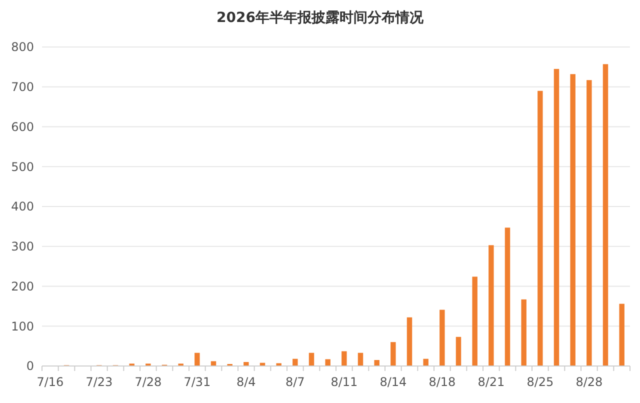 This screenshot has height=403, width=640. Describe the element at coordinates (295, 382) in the screenshot. I see `x-tick-label: 8/7` at that location.